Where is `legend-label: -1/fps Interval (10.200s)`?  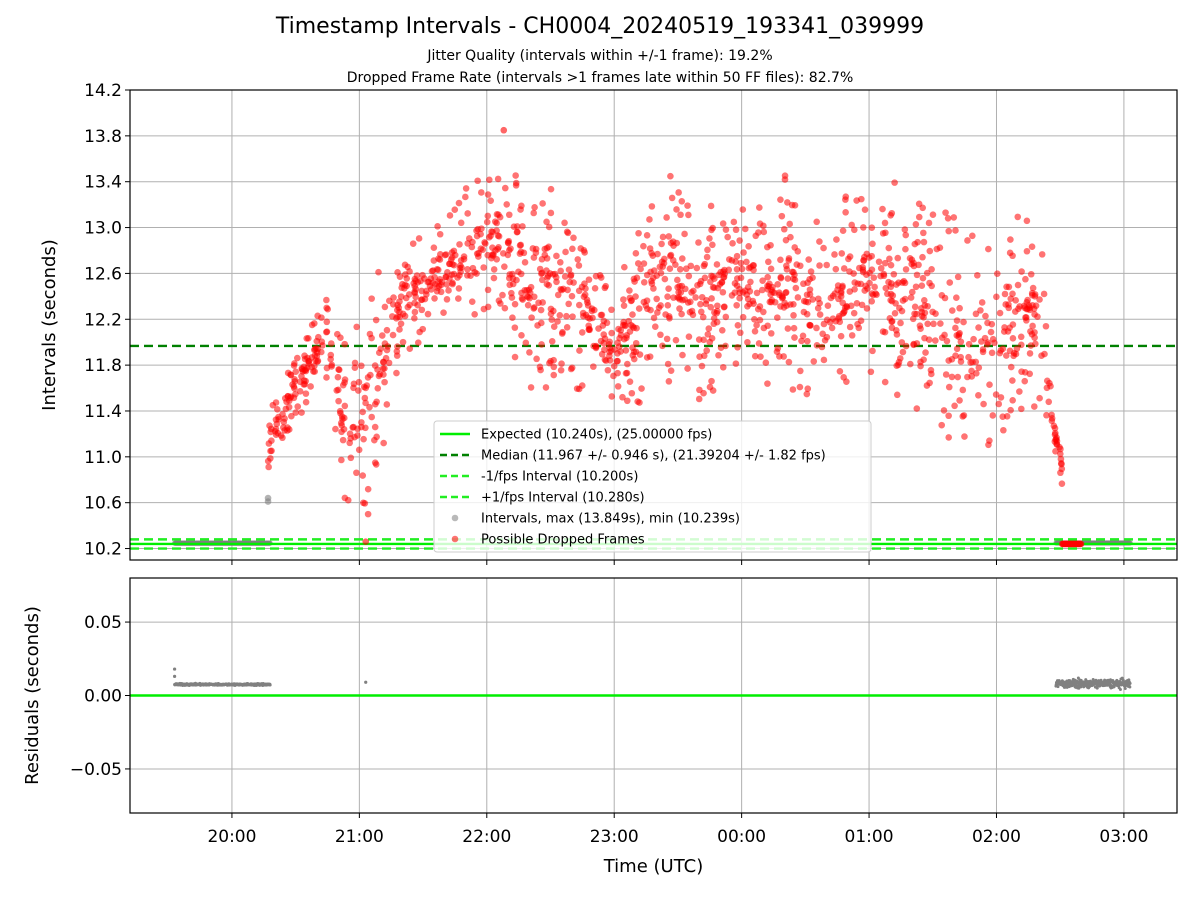 legend-label: -1/fps Interval (10.200s) is located at coordinates (559, 477).